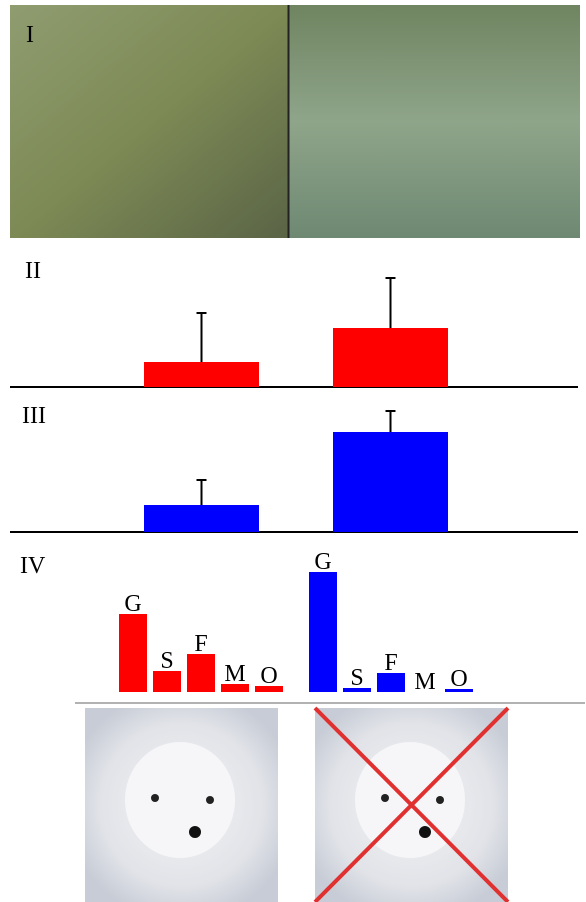 The width and height of the screenshot is (586, 902). What do you see at coordinates (411, 804) in the screenshot?
I see `photo-fox-crossed` at bounding box center [411, 804].